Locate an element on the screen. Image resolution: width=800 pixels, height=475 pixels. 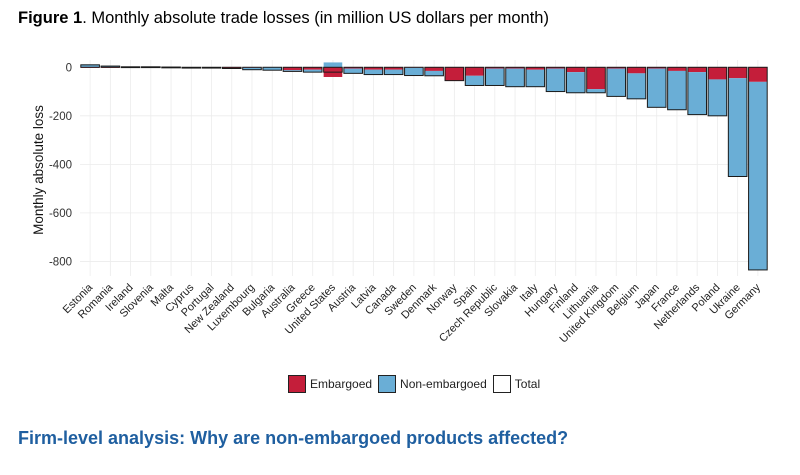
legend-item-embargoed: Embargoed is located at coordinates (330, 384).